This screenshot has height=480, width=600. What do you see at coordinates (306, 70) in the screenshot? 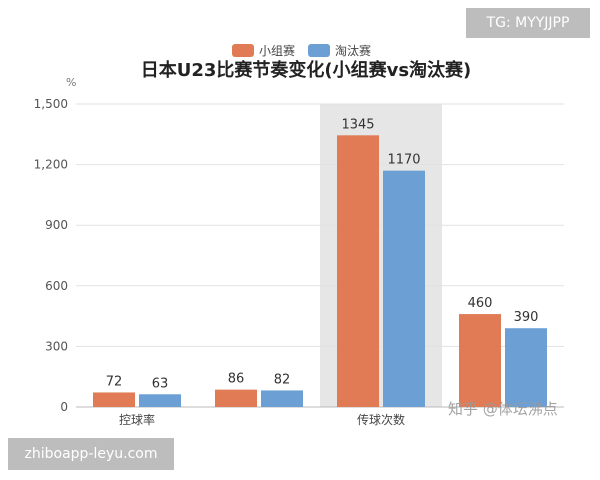
I see `chart-title: 日本U23比赛节奏变化(小组赛vs淘汰赛)` at bounding box center [306, 70].